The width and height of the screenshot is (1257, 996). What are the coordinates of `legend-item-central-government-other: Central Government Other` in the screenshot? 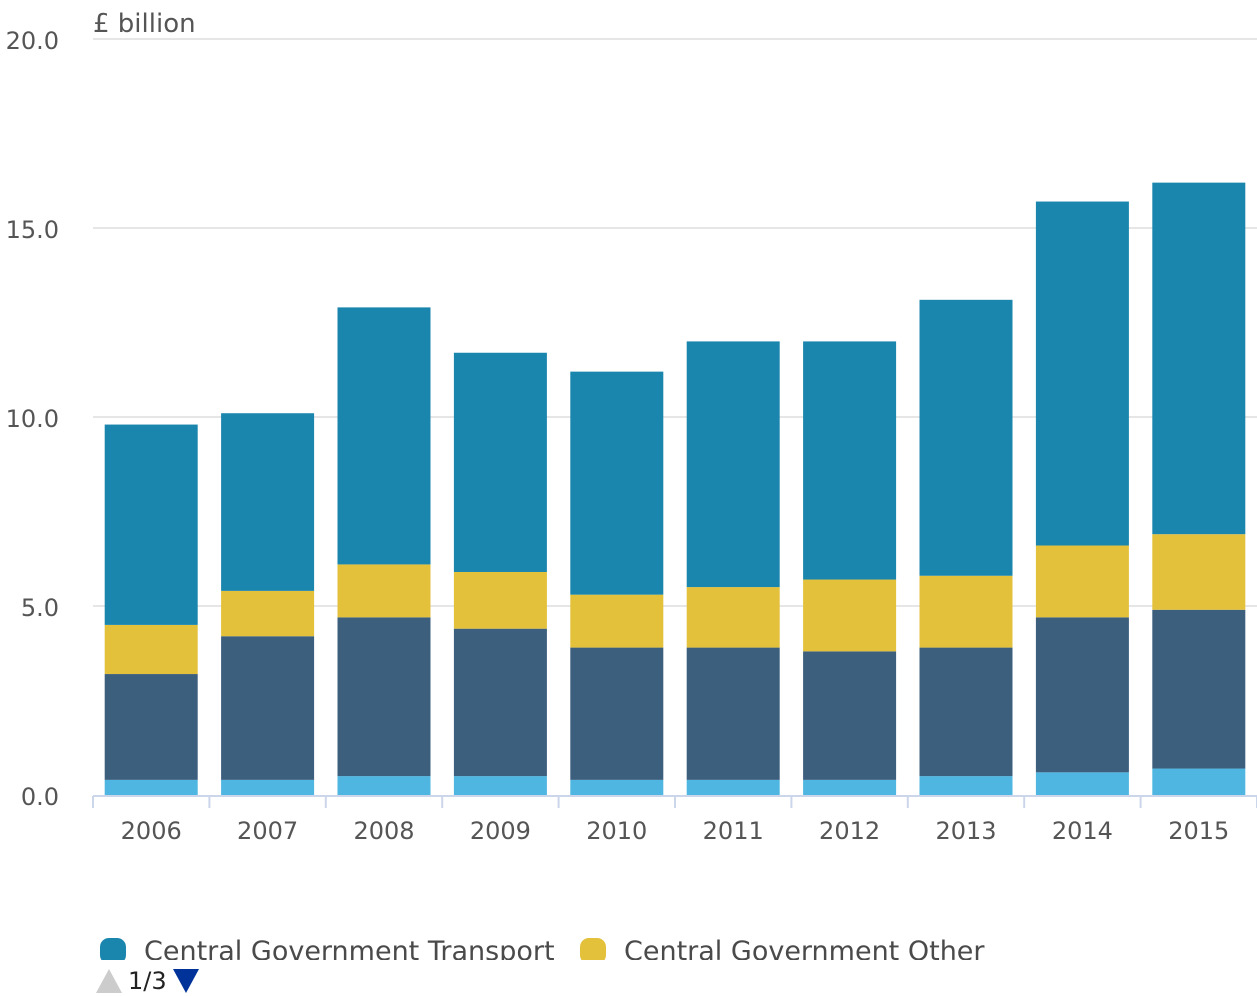 It's located at (782, 947).